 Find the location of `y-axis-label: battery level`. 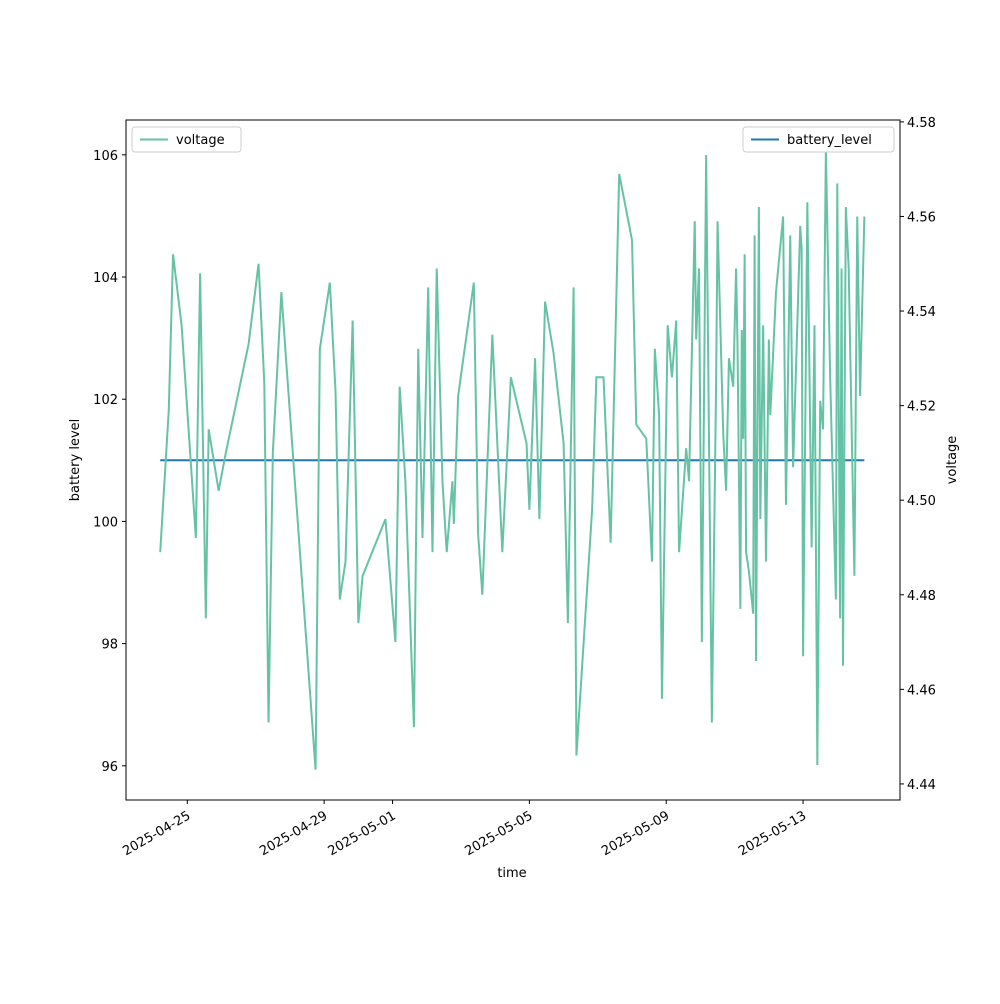

y-axis-label: battery level is located at coordinates (75, 460).